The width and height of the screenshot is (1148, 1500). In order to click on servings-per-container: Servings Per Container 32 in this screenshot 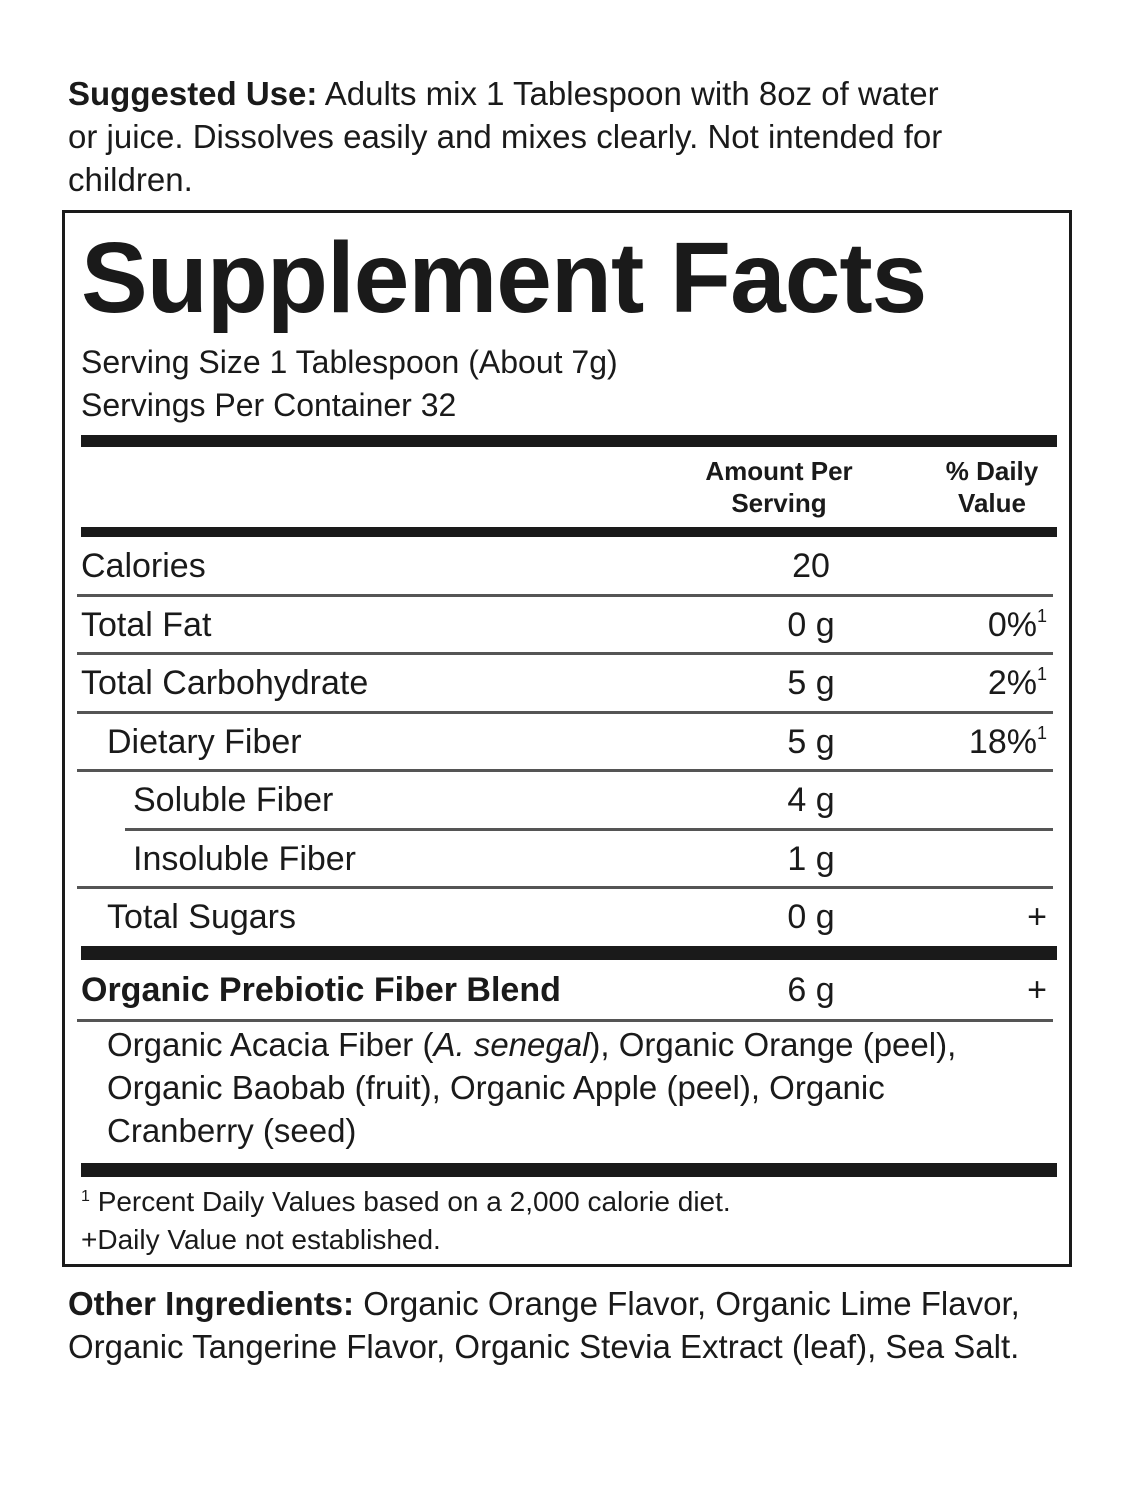, I will do `click(269, 405)`.